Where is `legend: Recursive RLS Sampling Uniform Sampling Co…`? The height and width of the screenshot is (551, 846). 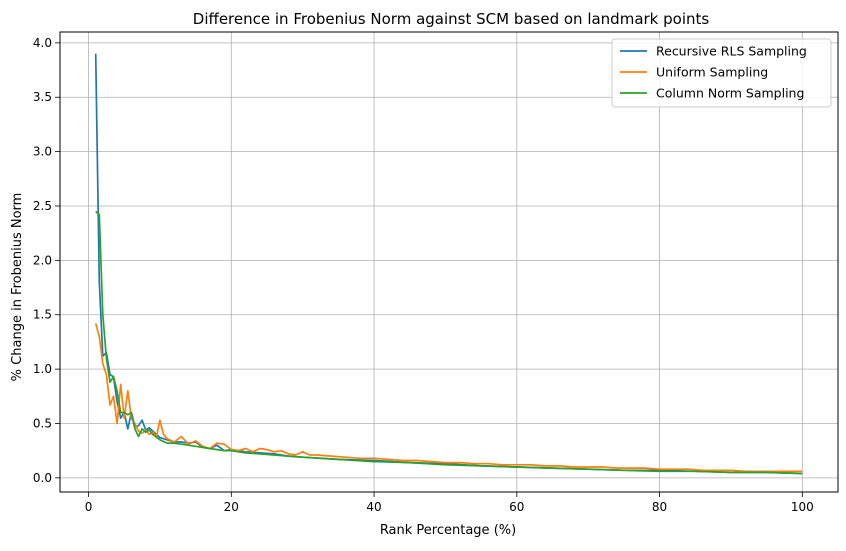 legend: Recursive RLS Sampling Uniform Sampling Co… is located at coordinates (721, 73).